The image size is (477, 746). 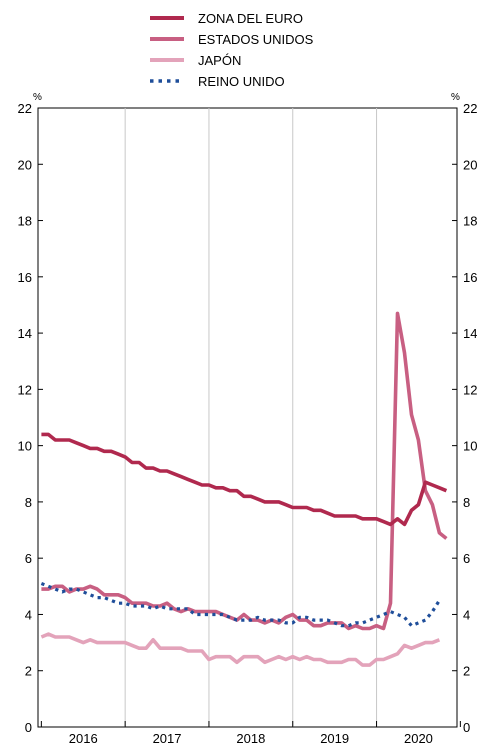 What do you see at coordinates (470, 333) in the screenshot?
I see `ytick-right-label: 14` at bounding box center [470, 333].